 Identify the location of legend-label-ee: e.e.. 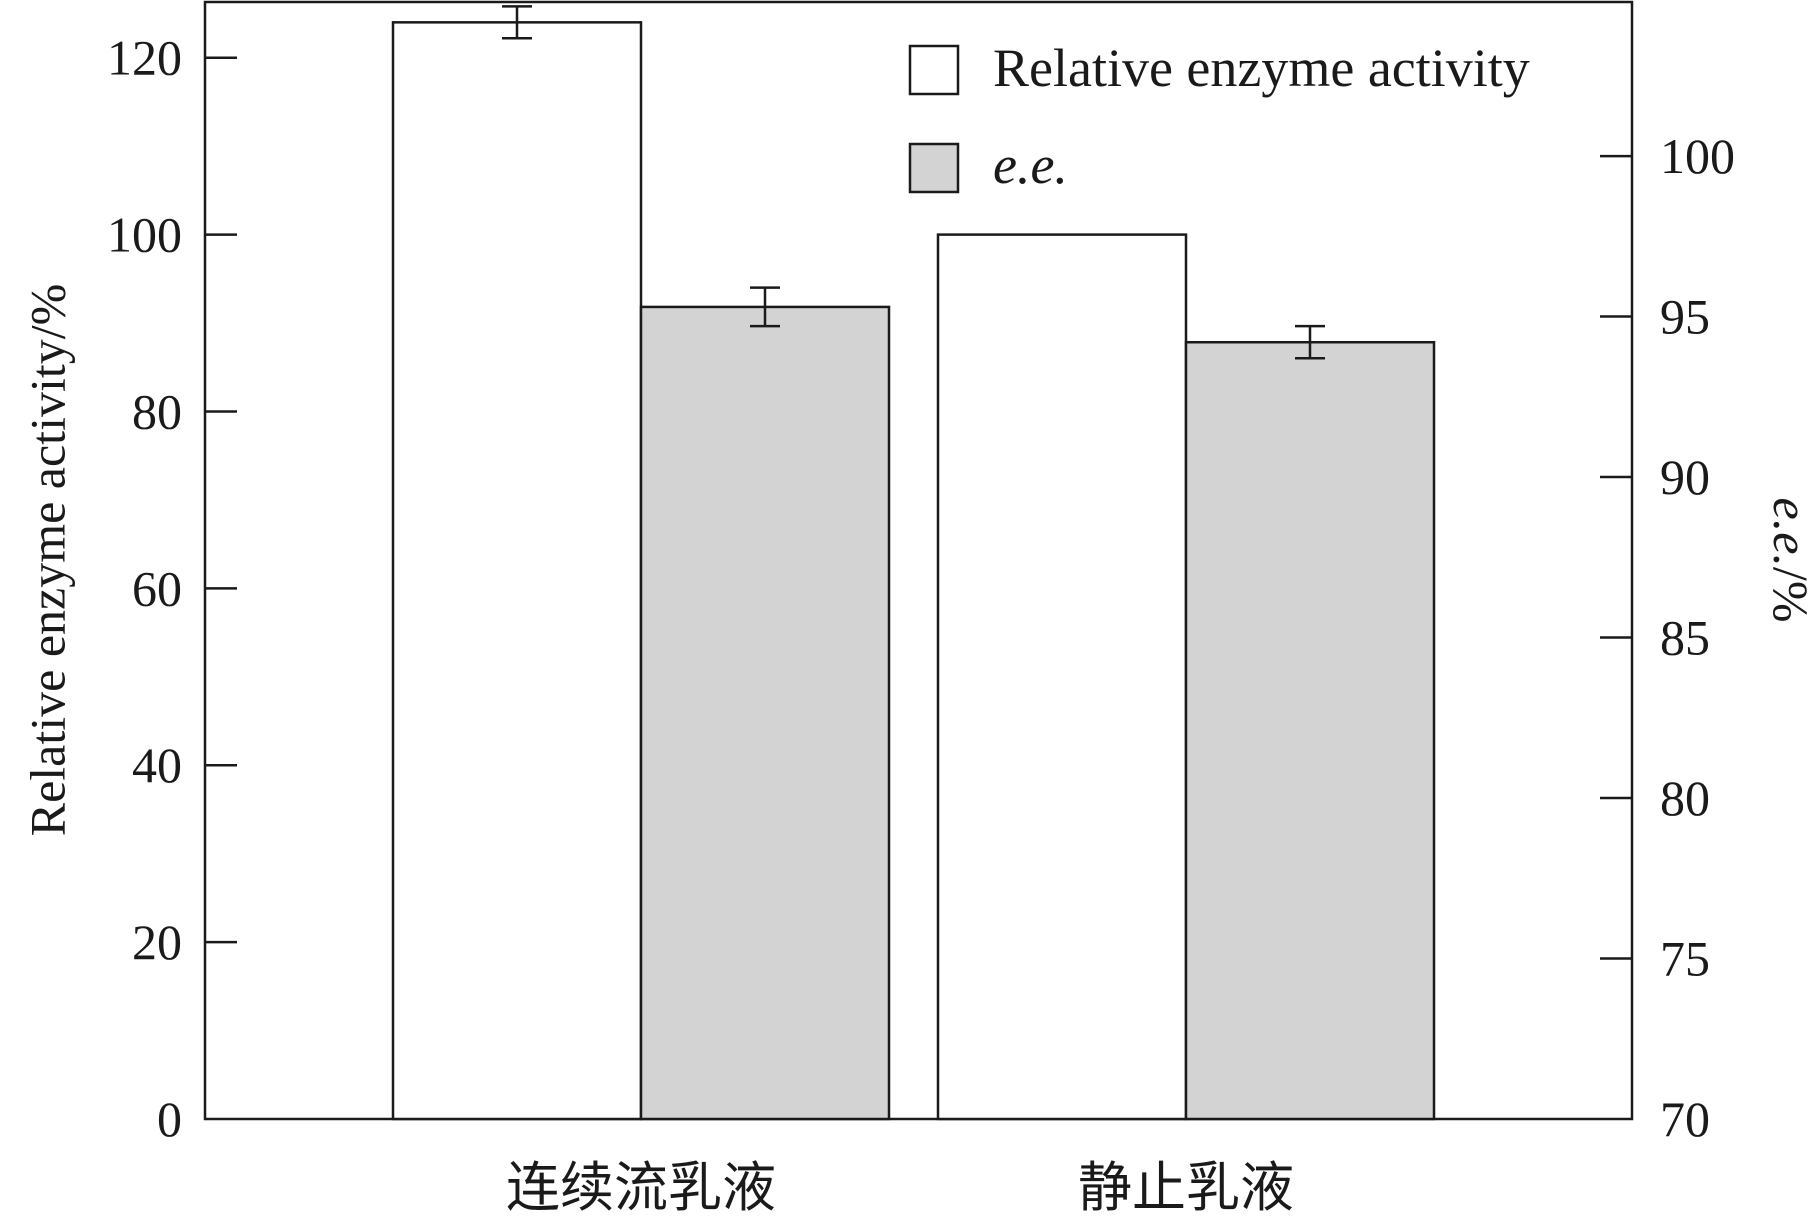
(1030, 165).